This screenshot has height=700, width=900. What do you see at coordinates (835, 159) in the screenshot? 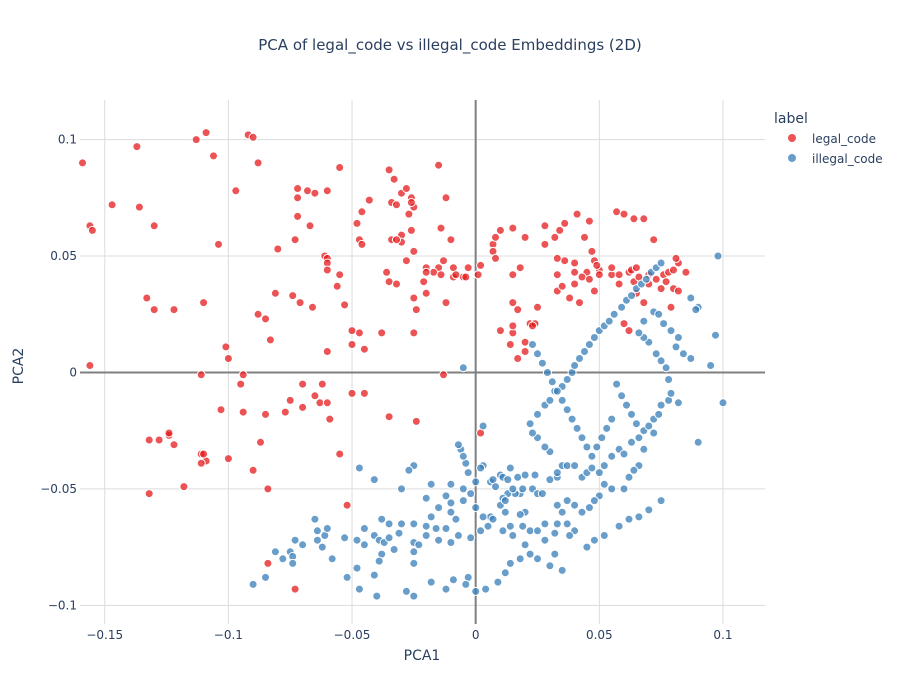
I see `legend-item-illegal-code: illegal_code` at bounding box center [835, 159].